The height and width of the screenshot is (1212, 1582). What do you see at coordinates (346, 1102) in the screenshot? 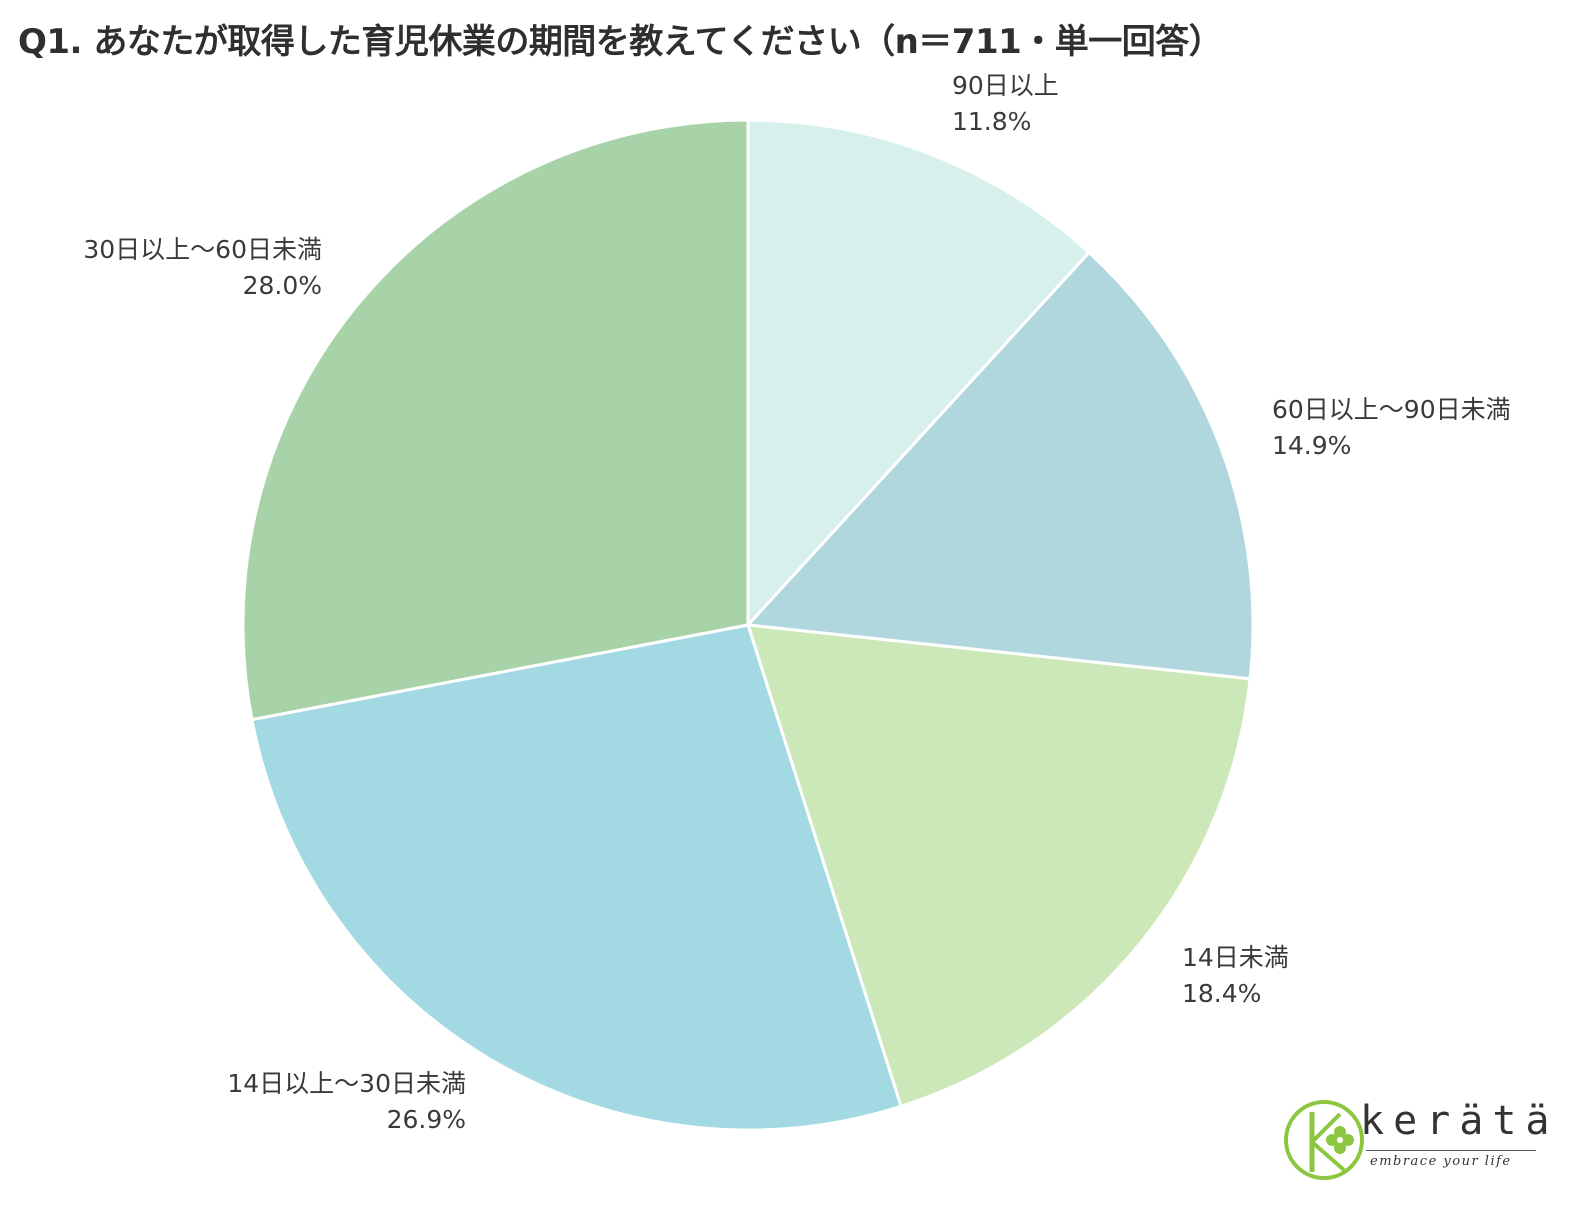
I see `slice-label-14-30: 14日以上〜30日未満 26.9%` at bounding box center [346, 1102].